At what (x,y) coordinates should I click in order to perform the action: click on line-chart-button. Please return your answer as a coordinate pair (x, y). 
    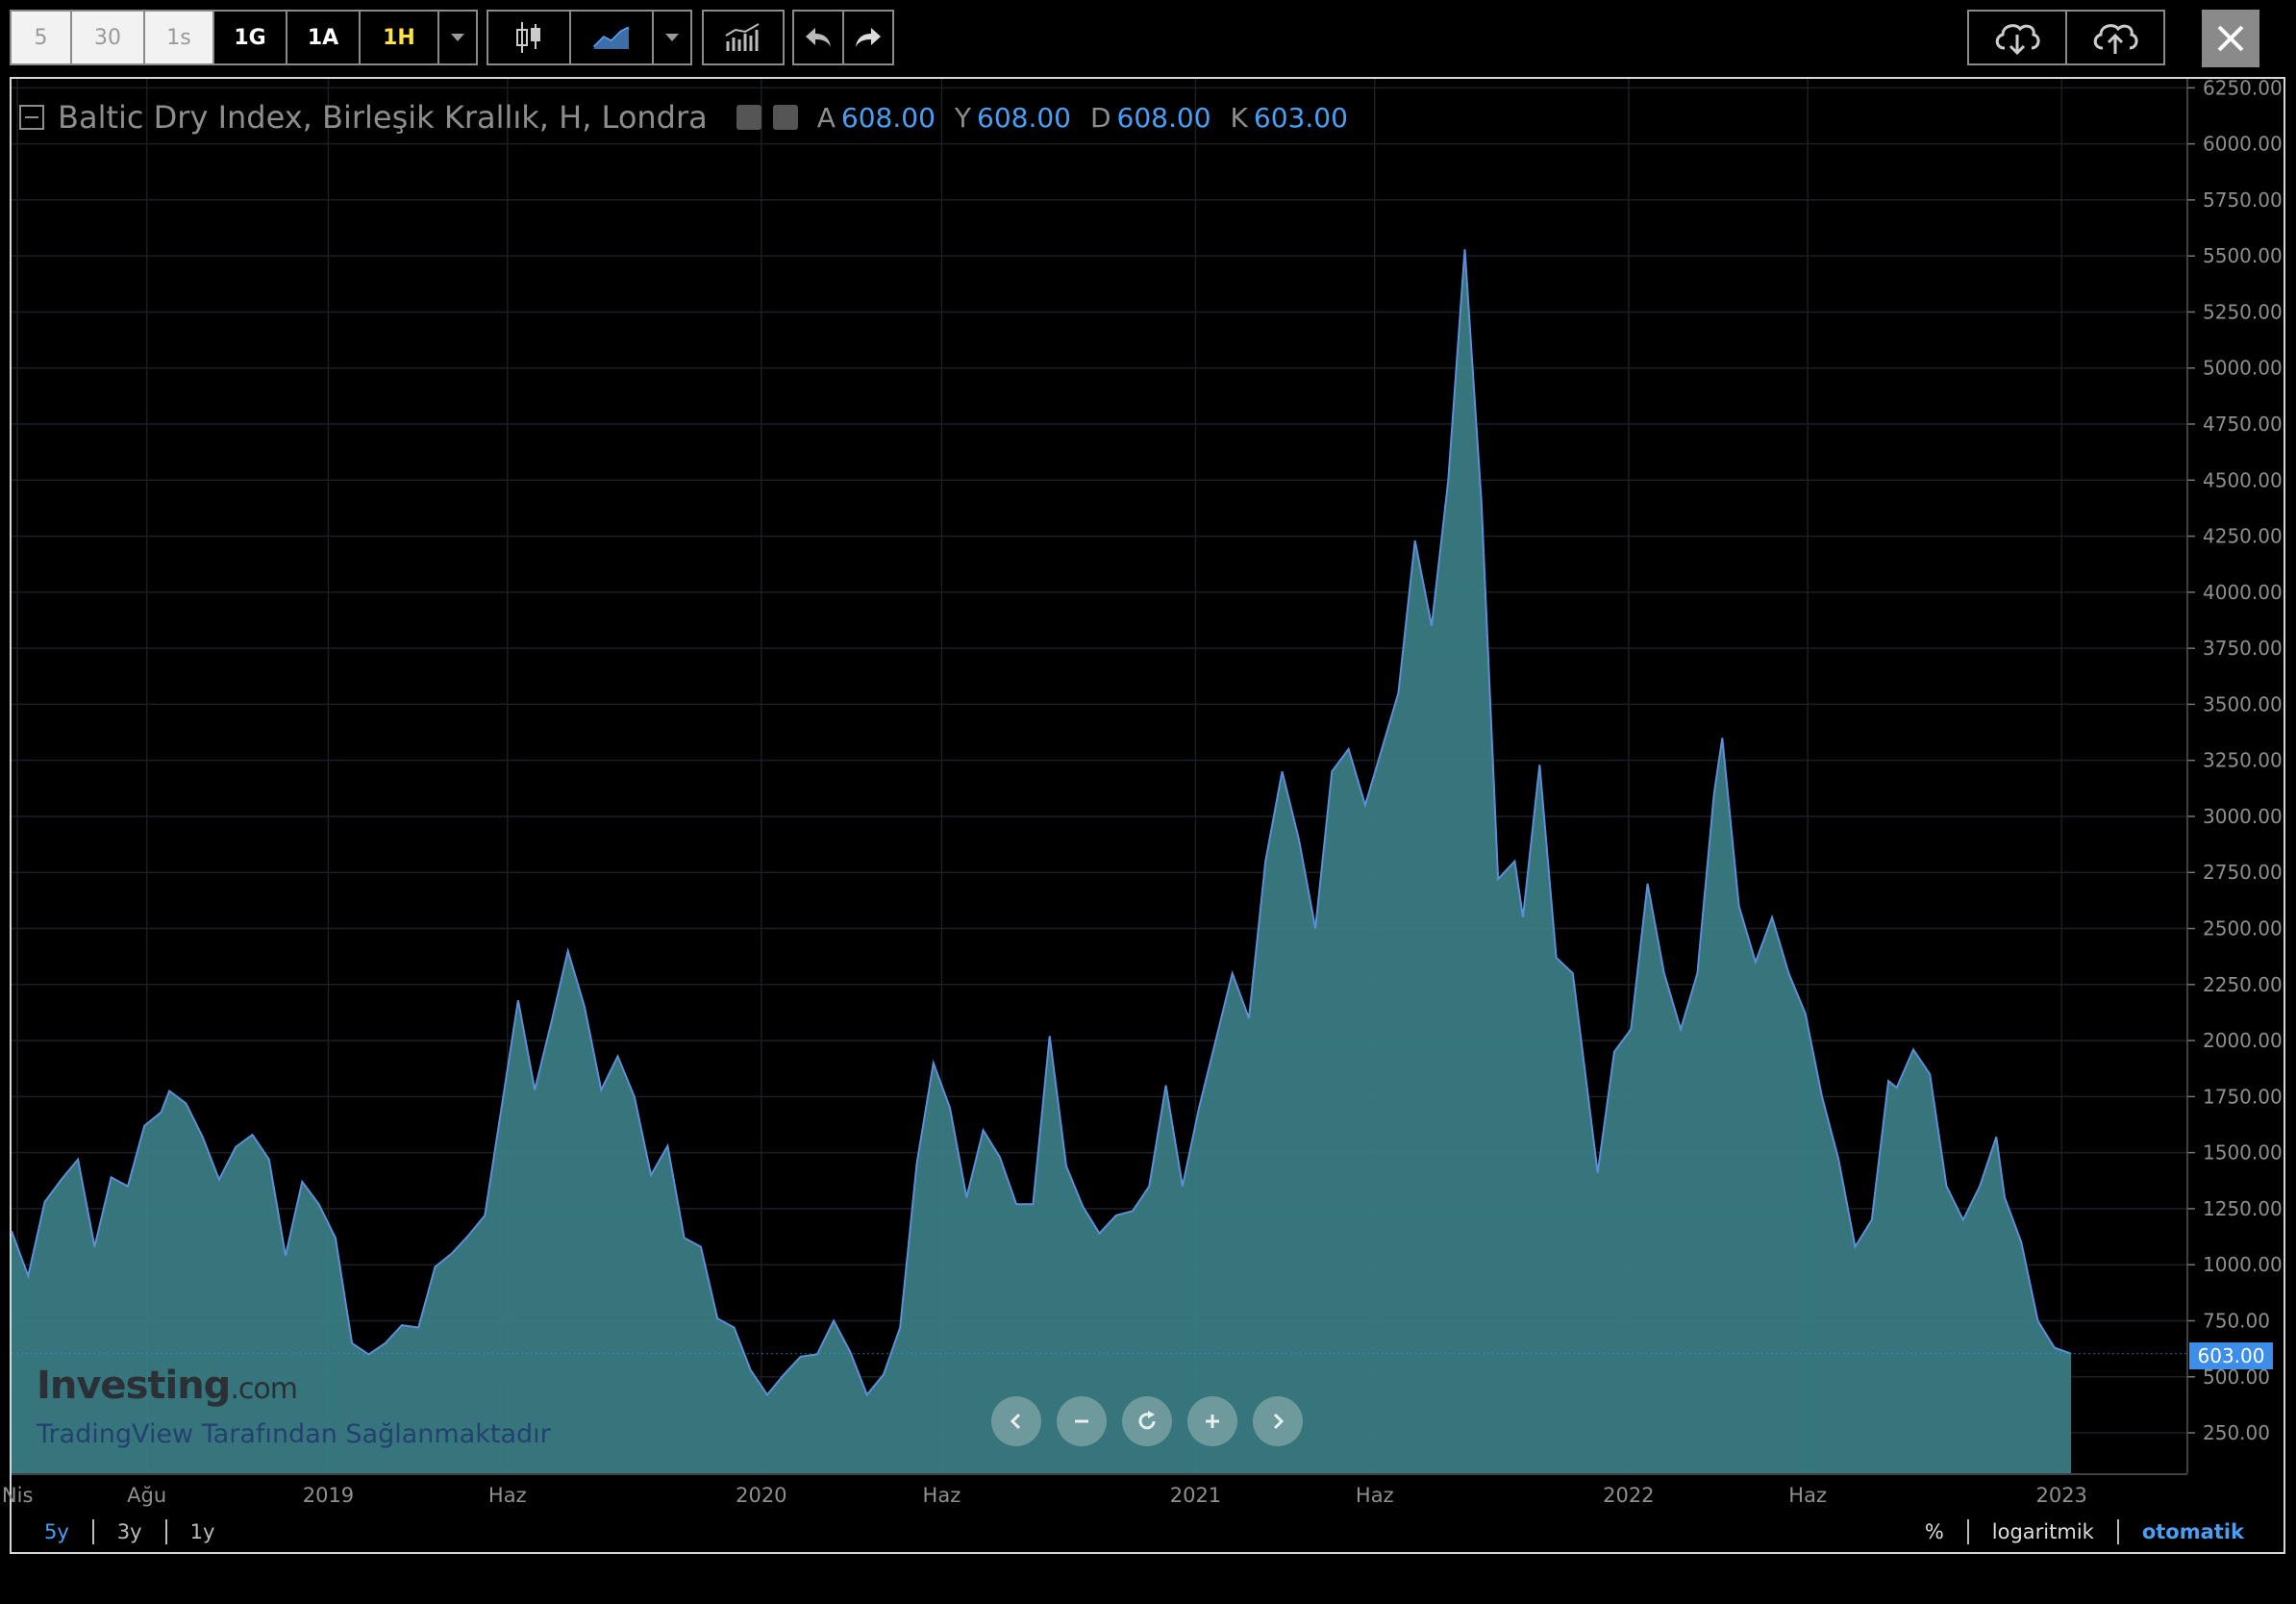
    Looking at the image, I should click on (611, 37).